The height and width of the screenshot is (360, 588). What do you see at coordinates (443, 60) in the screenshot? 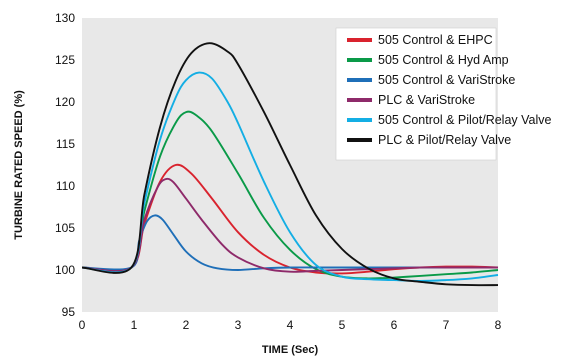
I see `legend-label: 505 Control & Hyd Amp` at bounding box center [443, 60].